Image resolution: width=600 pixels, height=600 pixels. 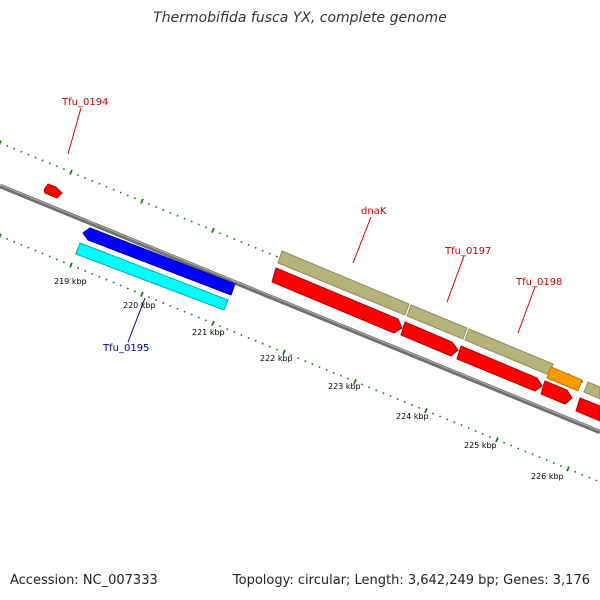 I want to click on feature-dnak-cds, so click(x=337, y=300).